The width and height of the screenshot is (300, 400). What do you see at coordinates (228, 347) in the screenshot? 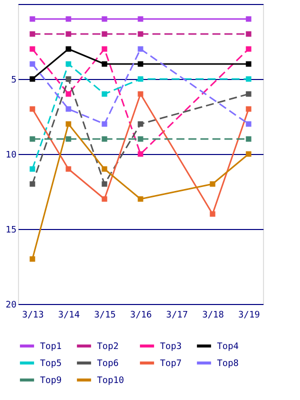
I see `legend-label: Top4` at bounding box center [228, 347].